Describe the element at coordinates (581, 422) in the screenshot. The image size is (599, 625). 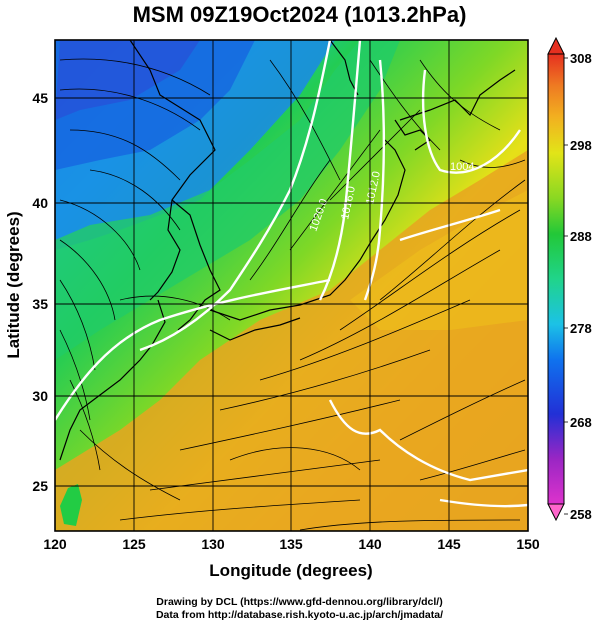
I see `colorbar-tick-label: 268` at that location.